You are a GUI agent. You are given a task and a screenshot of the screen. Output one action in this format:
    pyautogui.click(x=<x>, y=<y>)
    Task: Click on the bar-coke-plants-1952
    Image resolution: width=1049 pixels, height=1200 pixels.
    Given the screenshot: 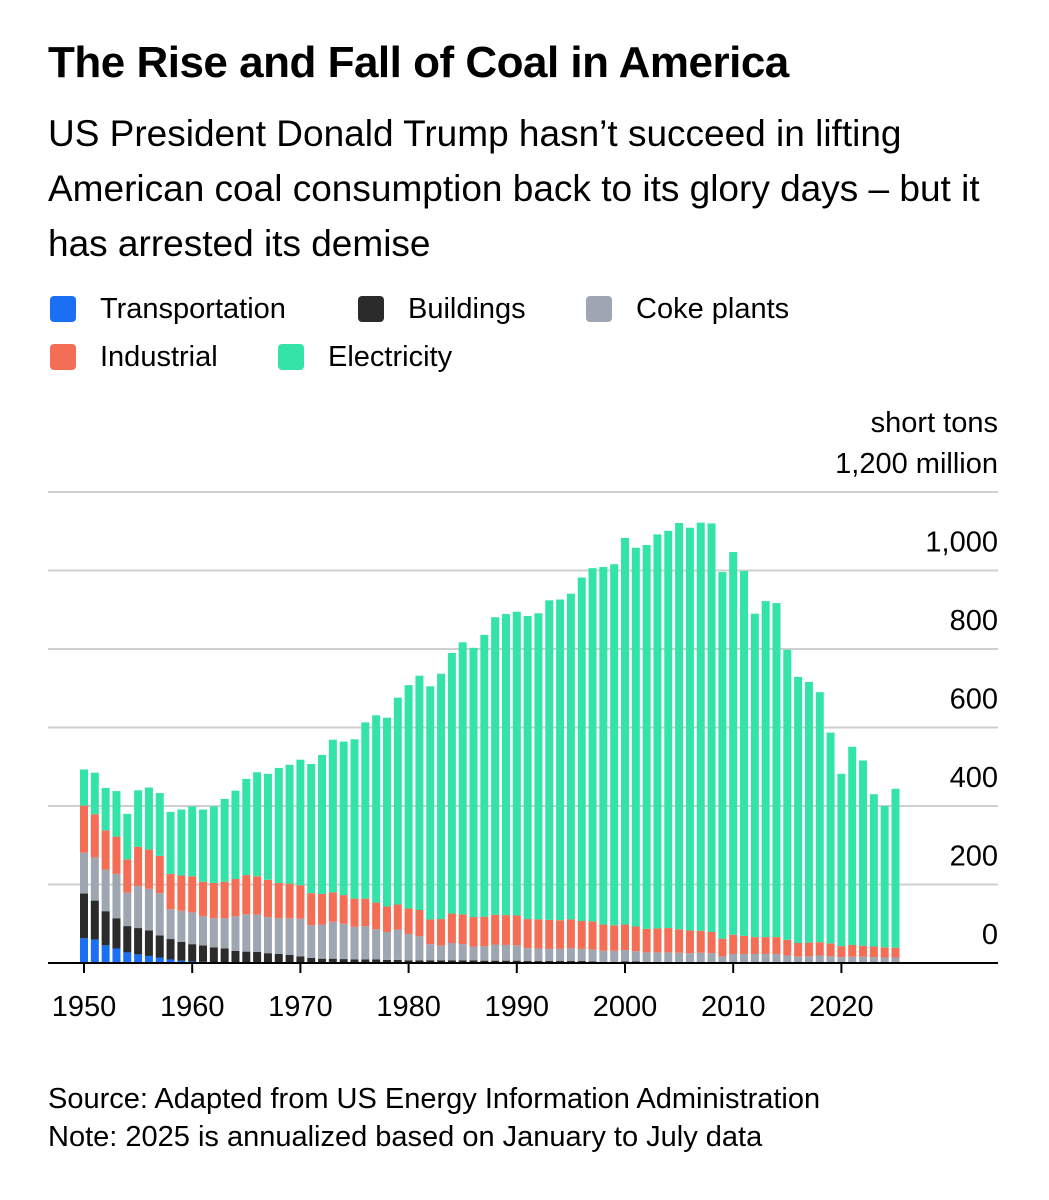 What is the action you would take?
    pyautogui.click(x=105, y=890)
    